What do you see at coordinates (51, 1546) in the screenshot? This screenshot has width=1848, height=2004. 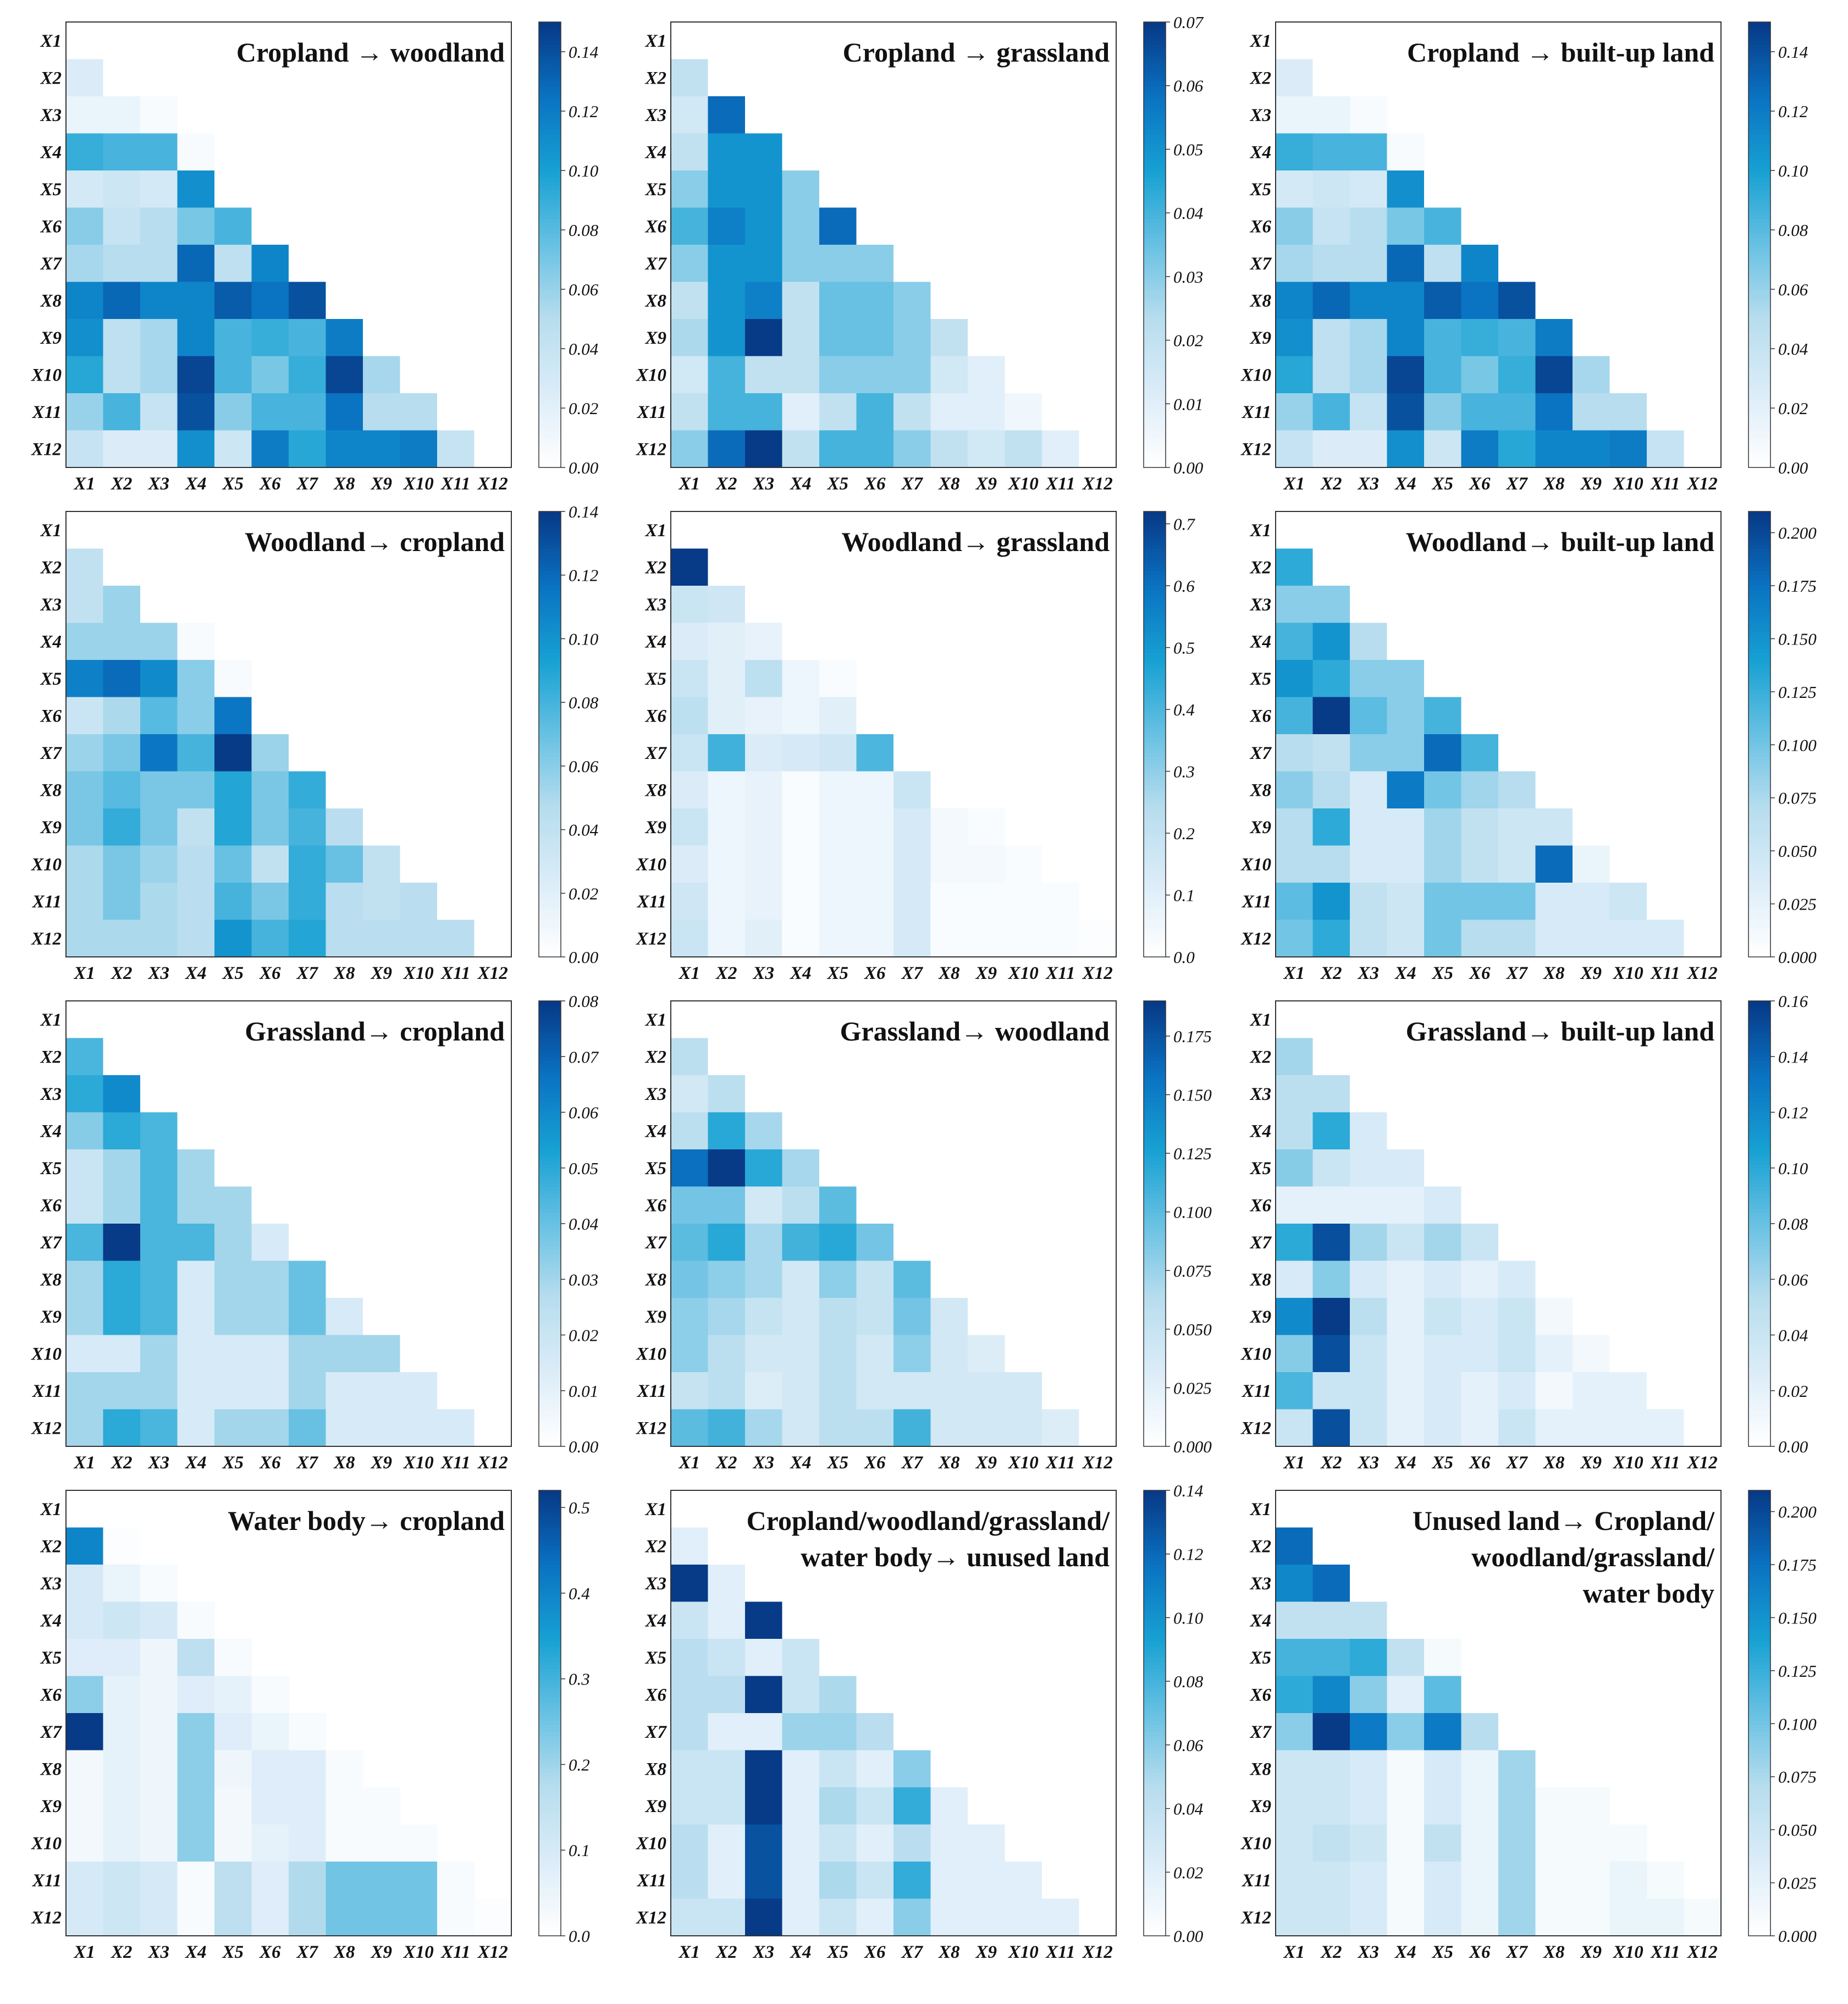 I see `row-tick-label: X2` at bounding box center [51, 1546].